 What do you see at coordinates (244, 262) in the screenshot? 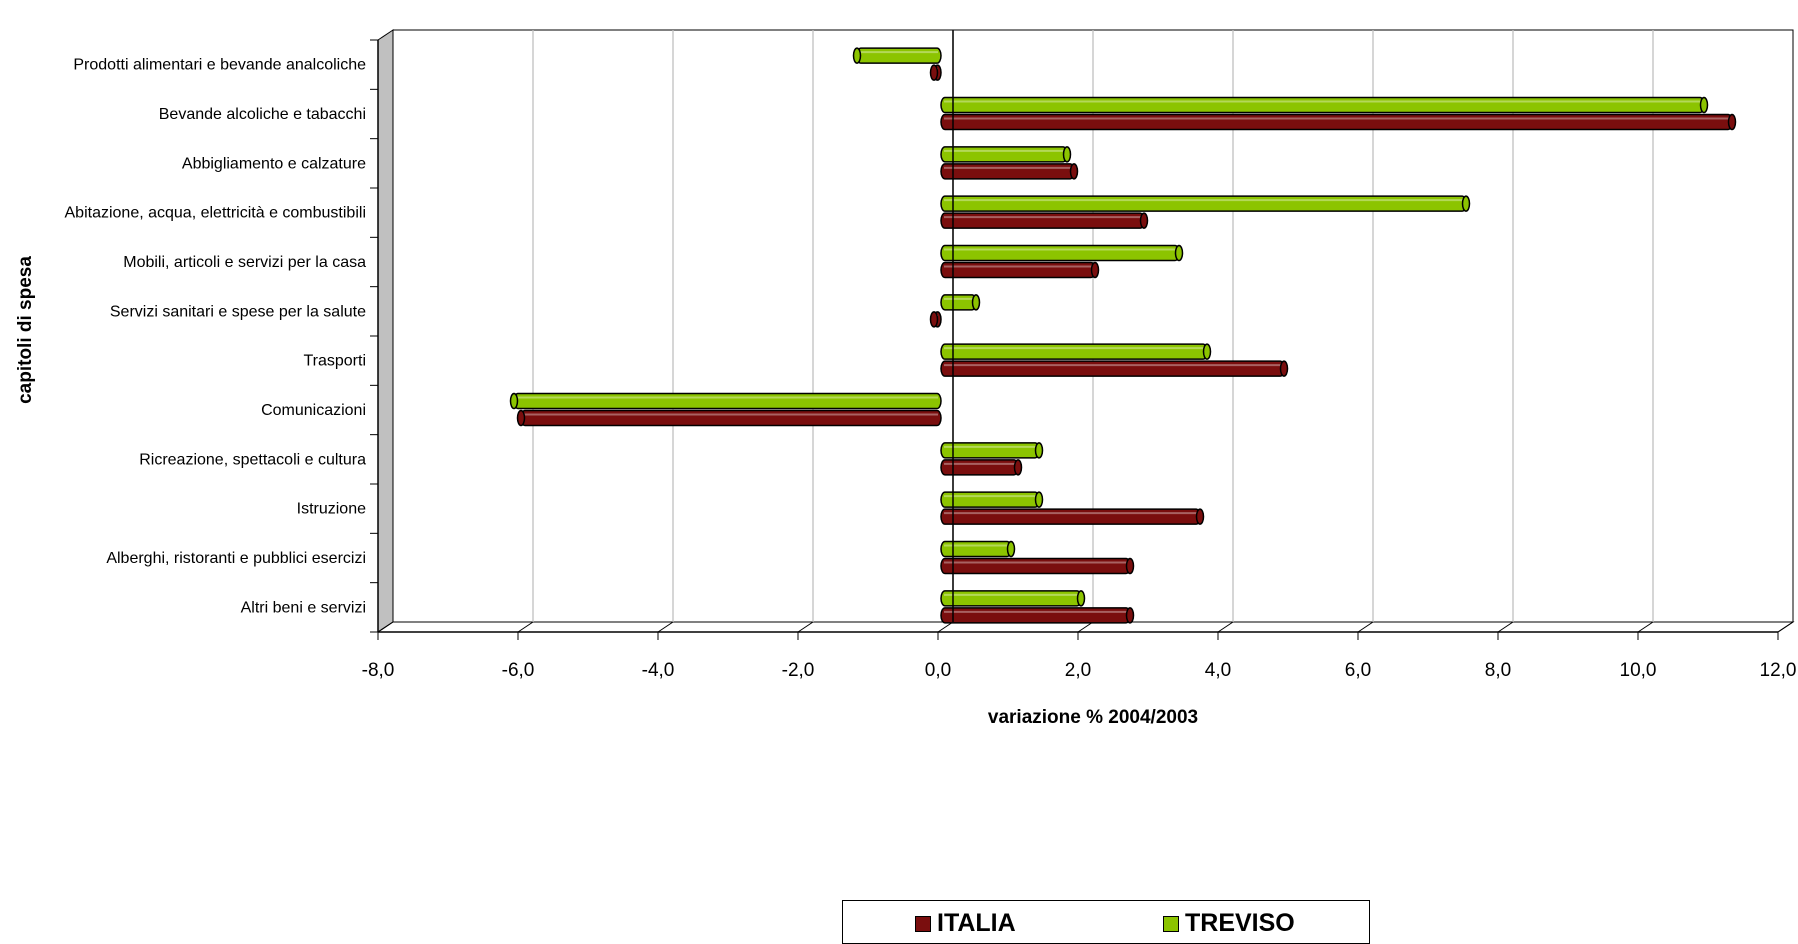
I see `category-label: Mobili, articoli e servizi per la casa` at bounding box center [244, 262].